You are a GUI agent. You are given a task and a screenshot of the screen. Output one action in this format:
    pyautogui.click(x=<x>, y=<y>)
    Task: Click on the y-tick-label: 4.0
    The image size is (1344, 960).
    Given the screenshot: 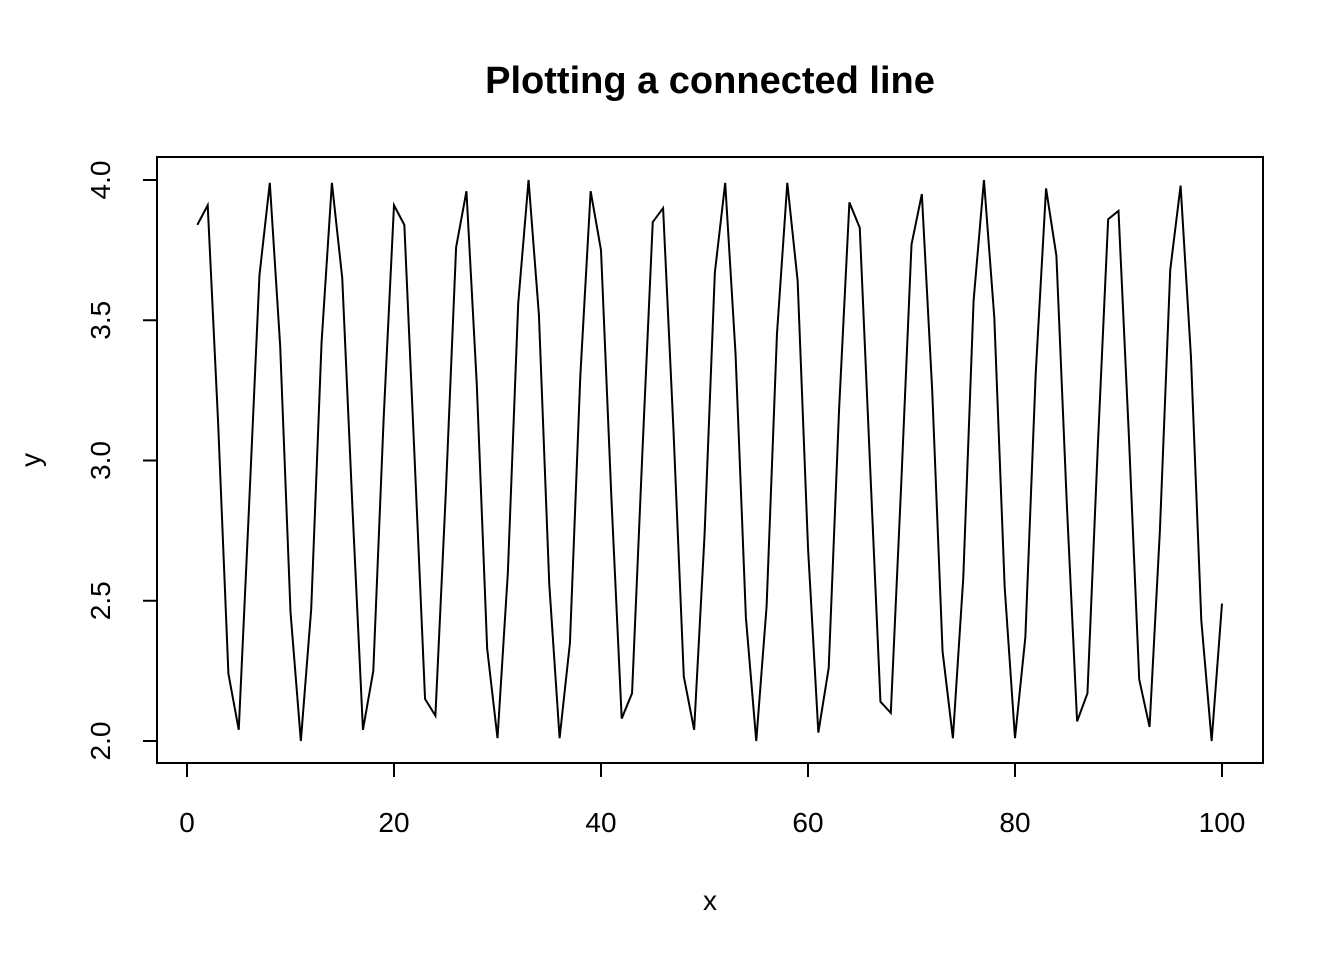 What is the action you would take?
    pyautogui.click(x=100, y=180)
    